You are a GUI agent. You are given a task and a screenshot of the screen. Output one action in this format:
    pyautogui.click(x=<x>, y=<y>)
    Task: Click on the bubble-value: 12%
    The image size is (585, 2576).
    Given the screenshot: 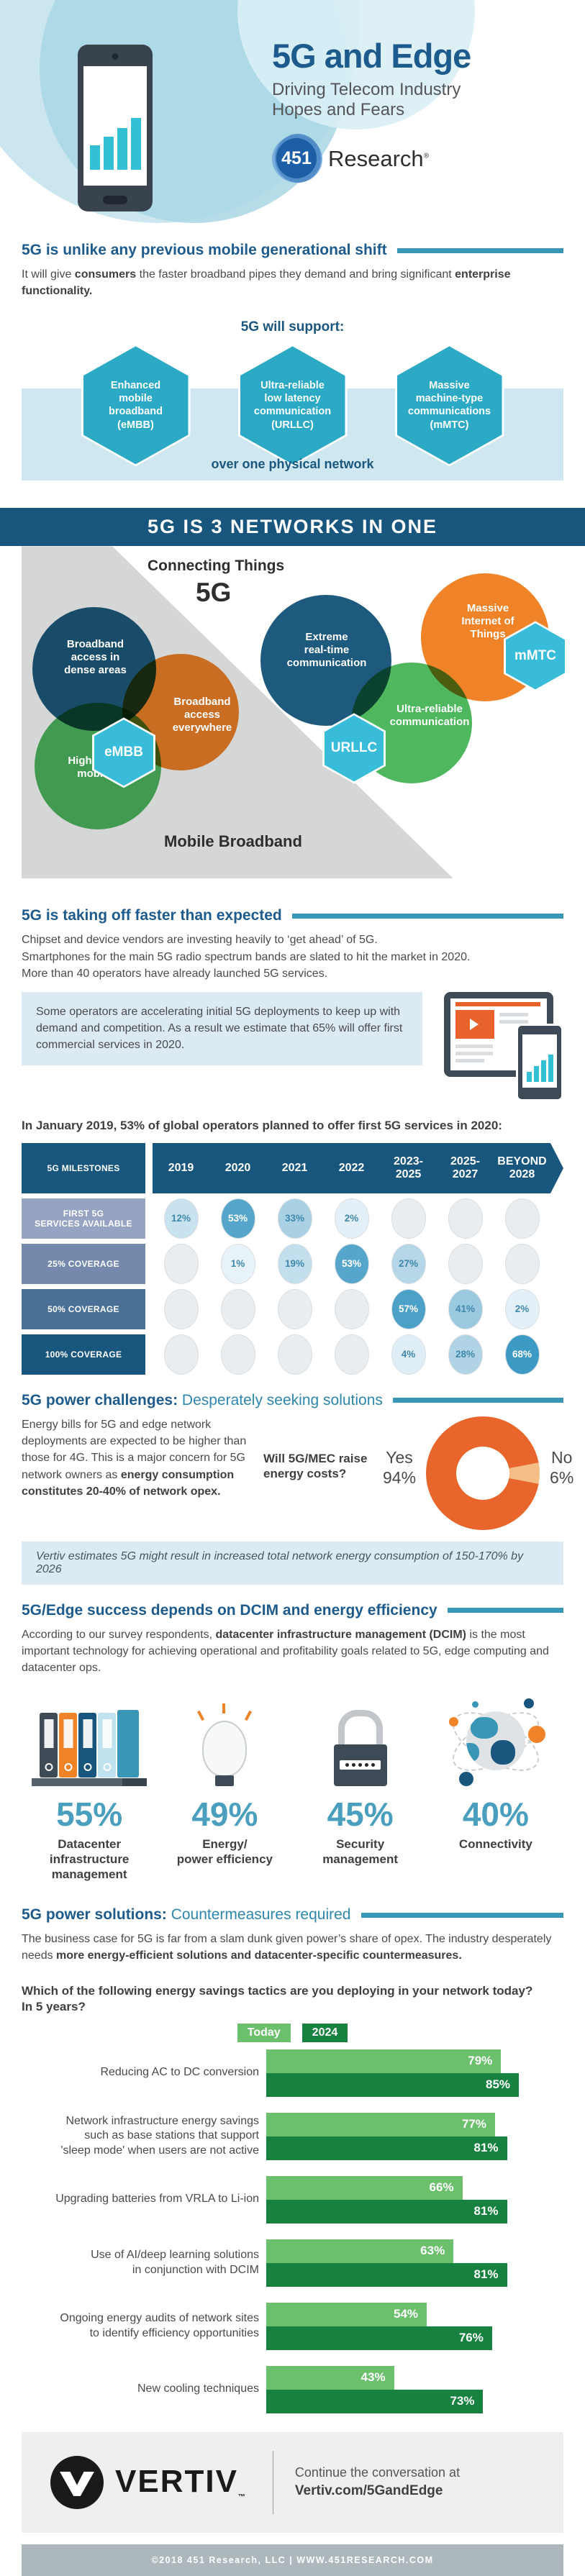 What is the action you would take?
    pyautogui.click(x=181, y=1218)
    